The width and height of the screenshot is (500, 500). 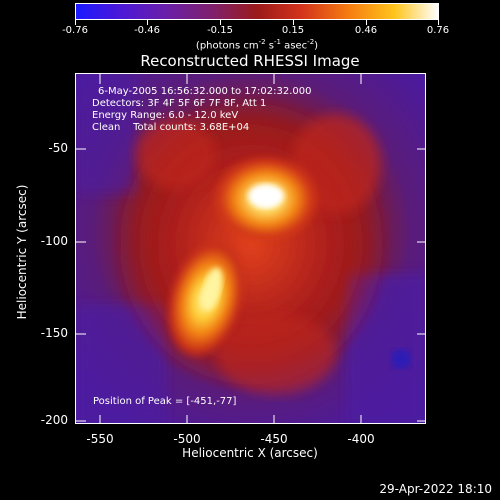 What do you see at coordinates (293, 30) in the screenshot?
I see `colorbar-tick-label: 0.15` at bounding box center [293, 30].